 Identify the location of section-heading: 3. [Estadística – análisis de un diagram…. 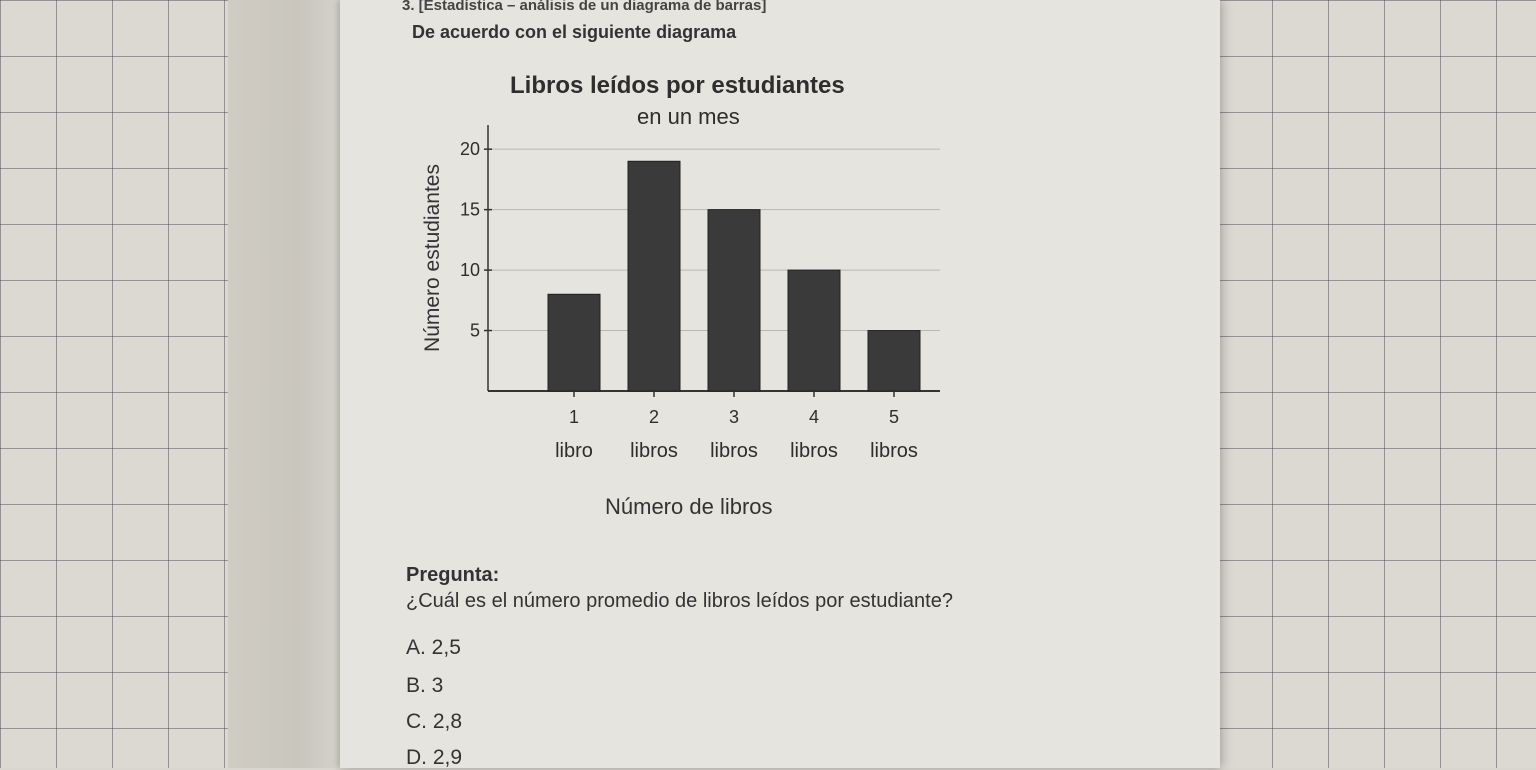
(584, 7).